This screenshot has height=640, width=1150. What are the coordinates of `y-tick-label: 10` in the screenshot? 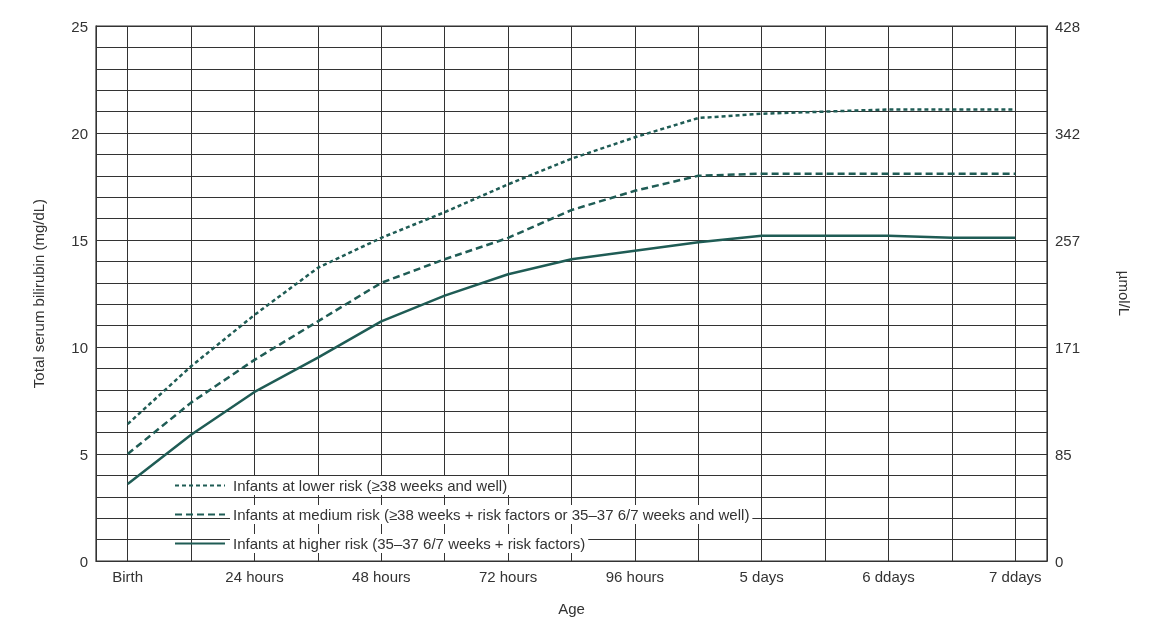 It's located at (79, 347).